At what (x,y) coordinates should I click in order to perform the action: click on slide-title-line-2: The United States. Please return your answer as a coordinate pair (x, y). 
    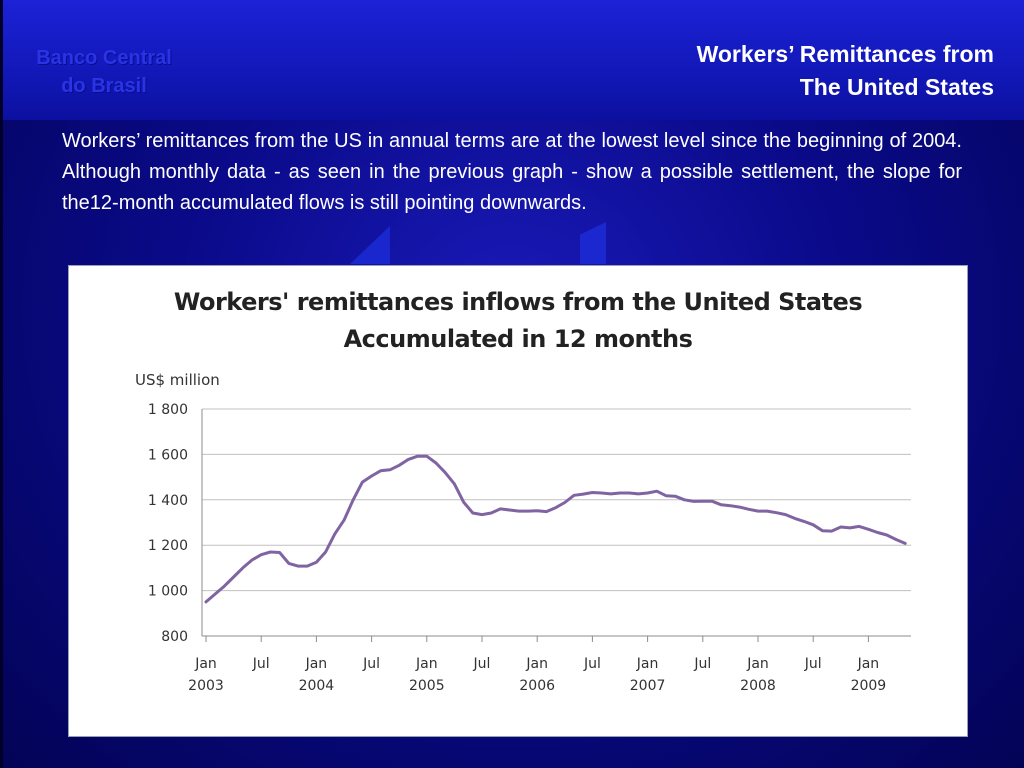
    Looking at the image, I should click on (896, 87).